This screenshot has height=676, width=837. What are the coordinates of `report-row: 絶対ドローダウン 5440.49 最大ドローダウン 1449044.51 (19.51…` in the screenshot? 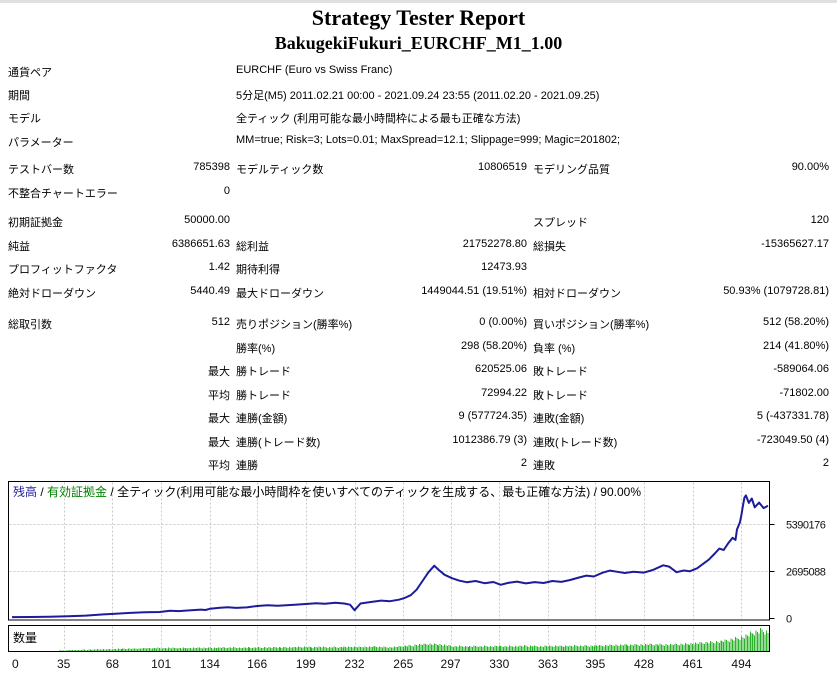 It's located at (418, 292).